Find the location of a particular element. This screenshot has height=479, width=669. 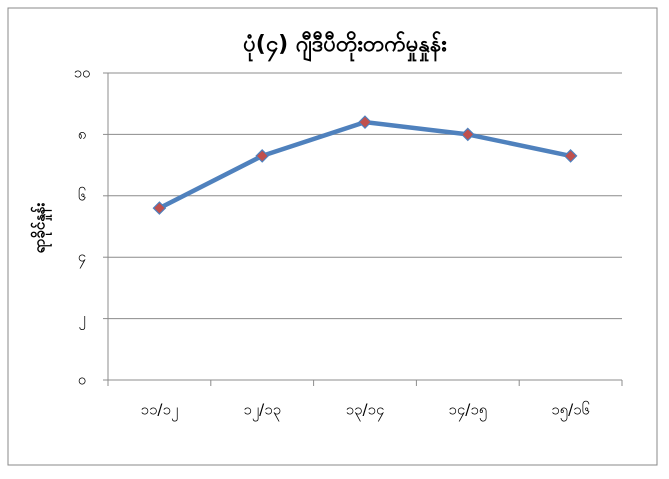

x-tick-label: ၁၄/၁၅ is located at coordinates (467, 411).